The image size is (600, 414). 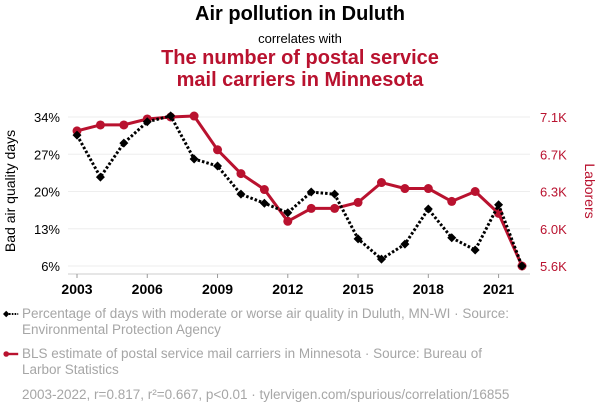 I want to click on x-tick-label: 2018, so click(x=428, y=289).